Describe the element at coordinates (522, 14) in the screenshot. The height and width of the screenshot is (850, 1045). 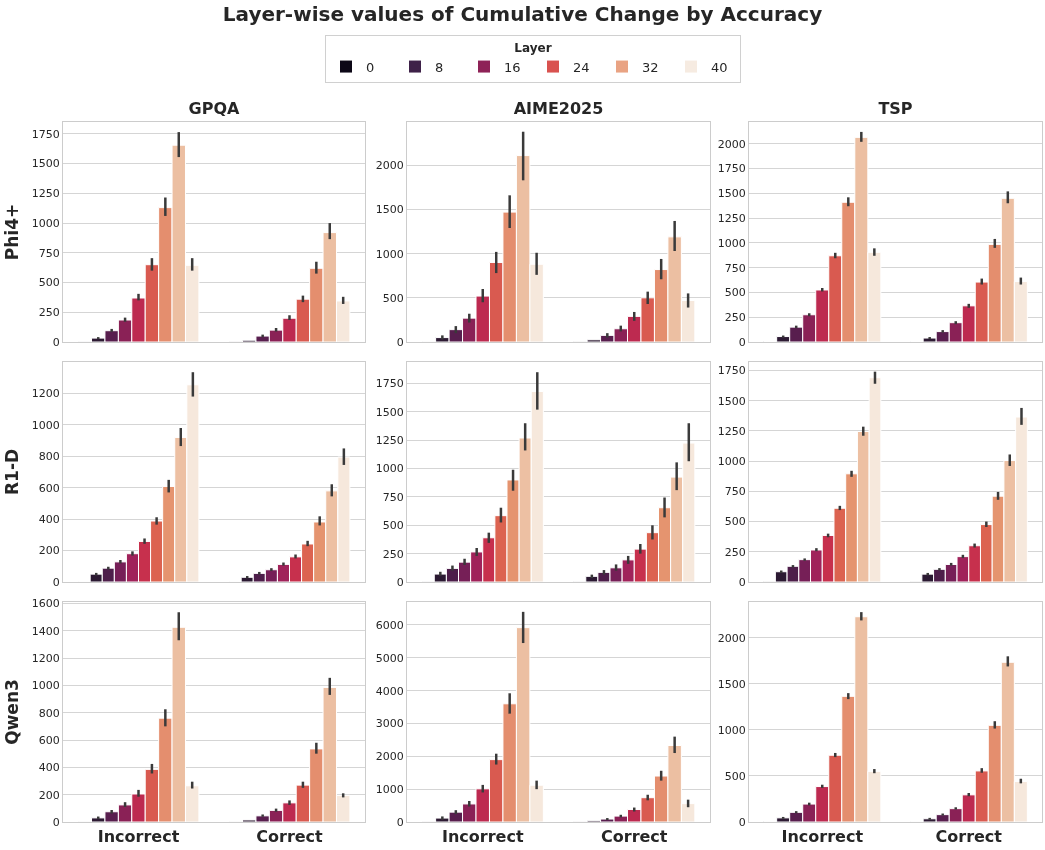
I see `text: Layer-wise values of Cumulative Change by Accuracy` at that location.